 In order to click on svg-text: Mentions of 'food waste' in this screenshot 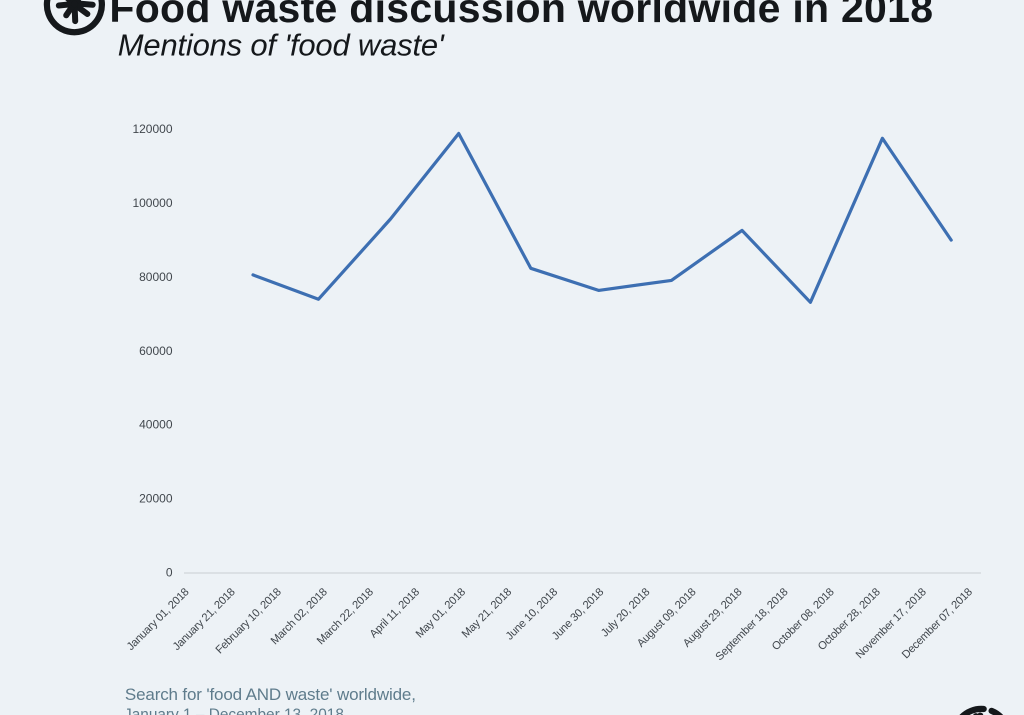, I will do `click(281, 45)`.